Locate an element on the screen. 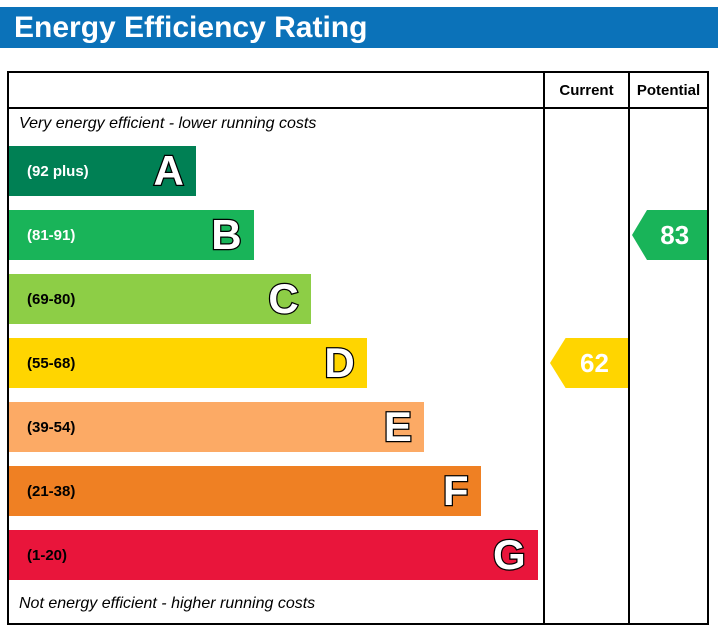  band-letter: C is located at coordinates (283, 298).